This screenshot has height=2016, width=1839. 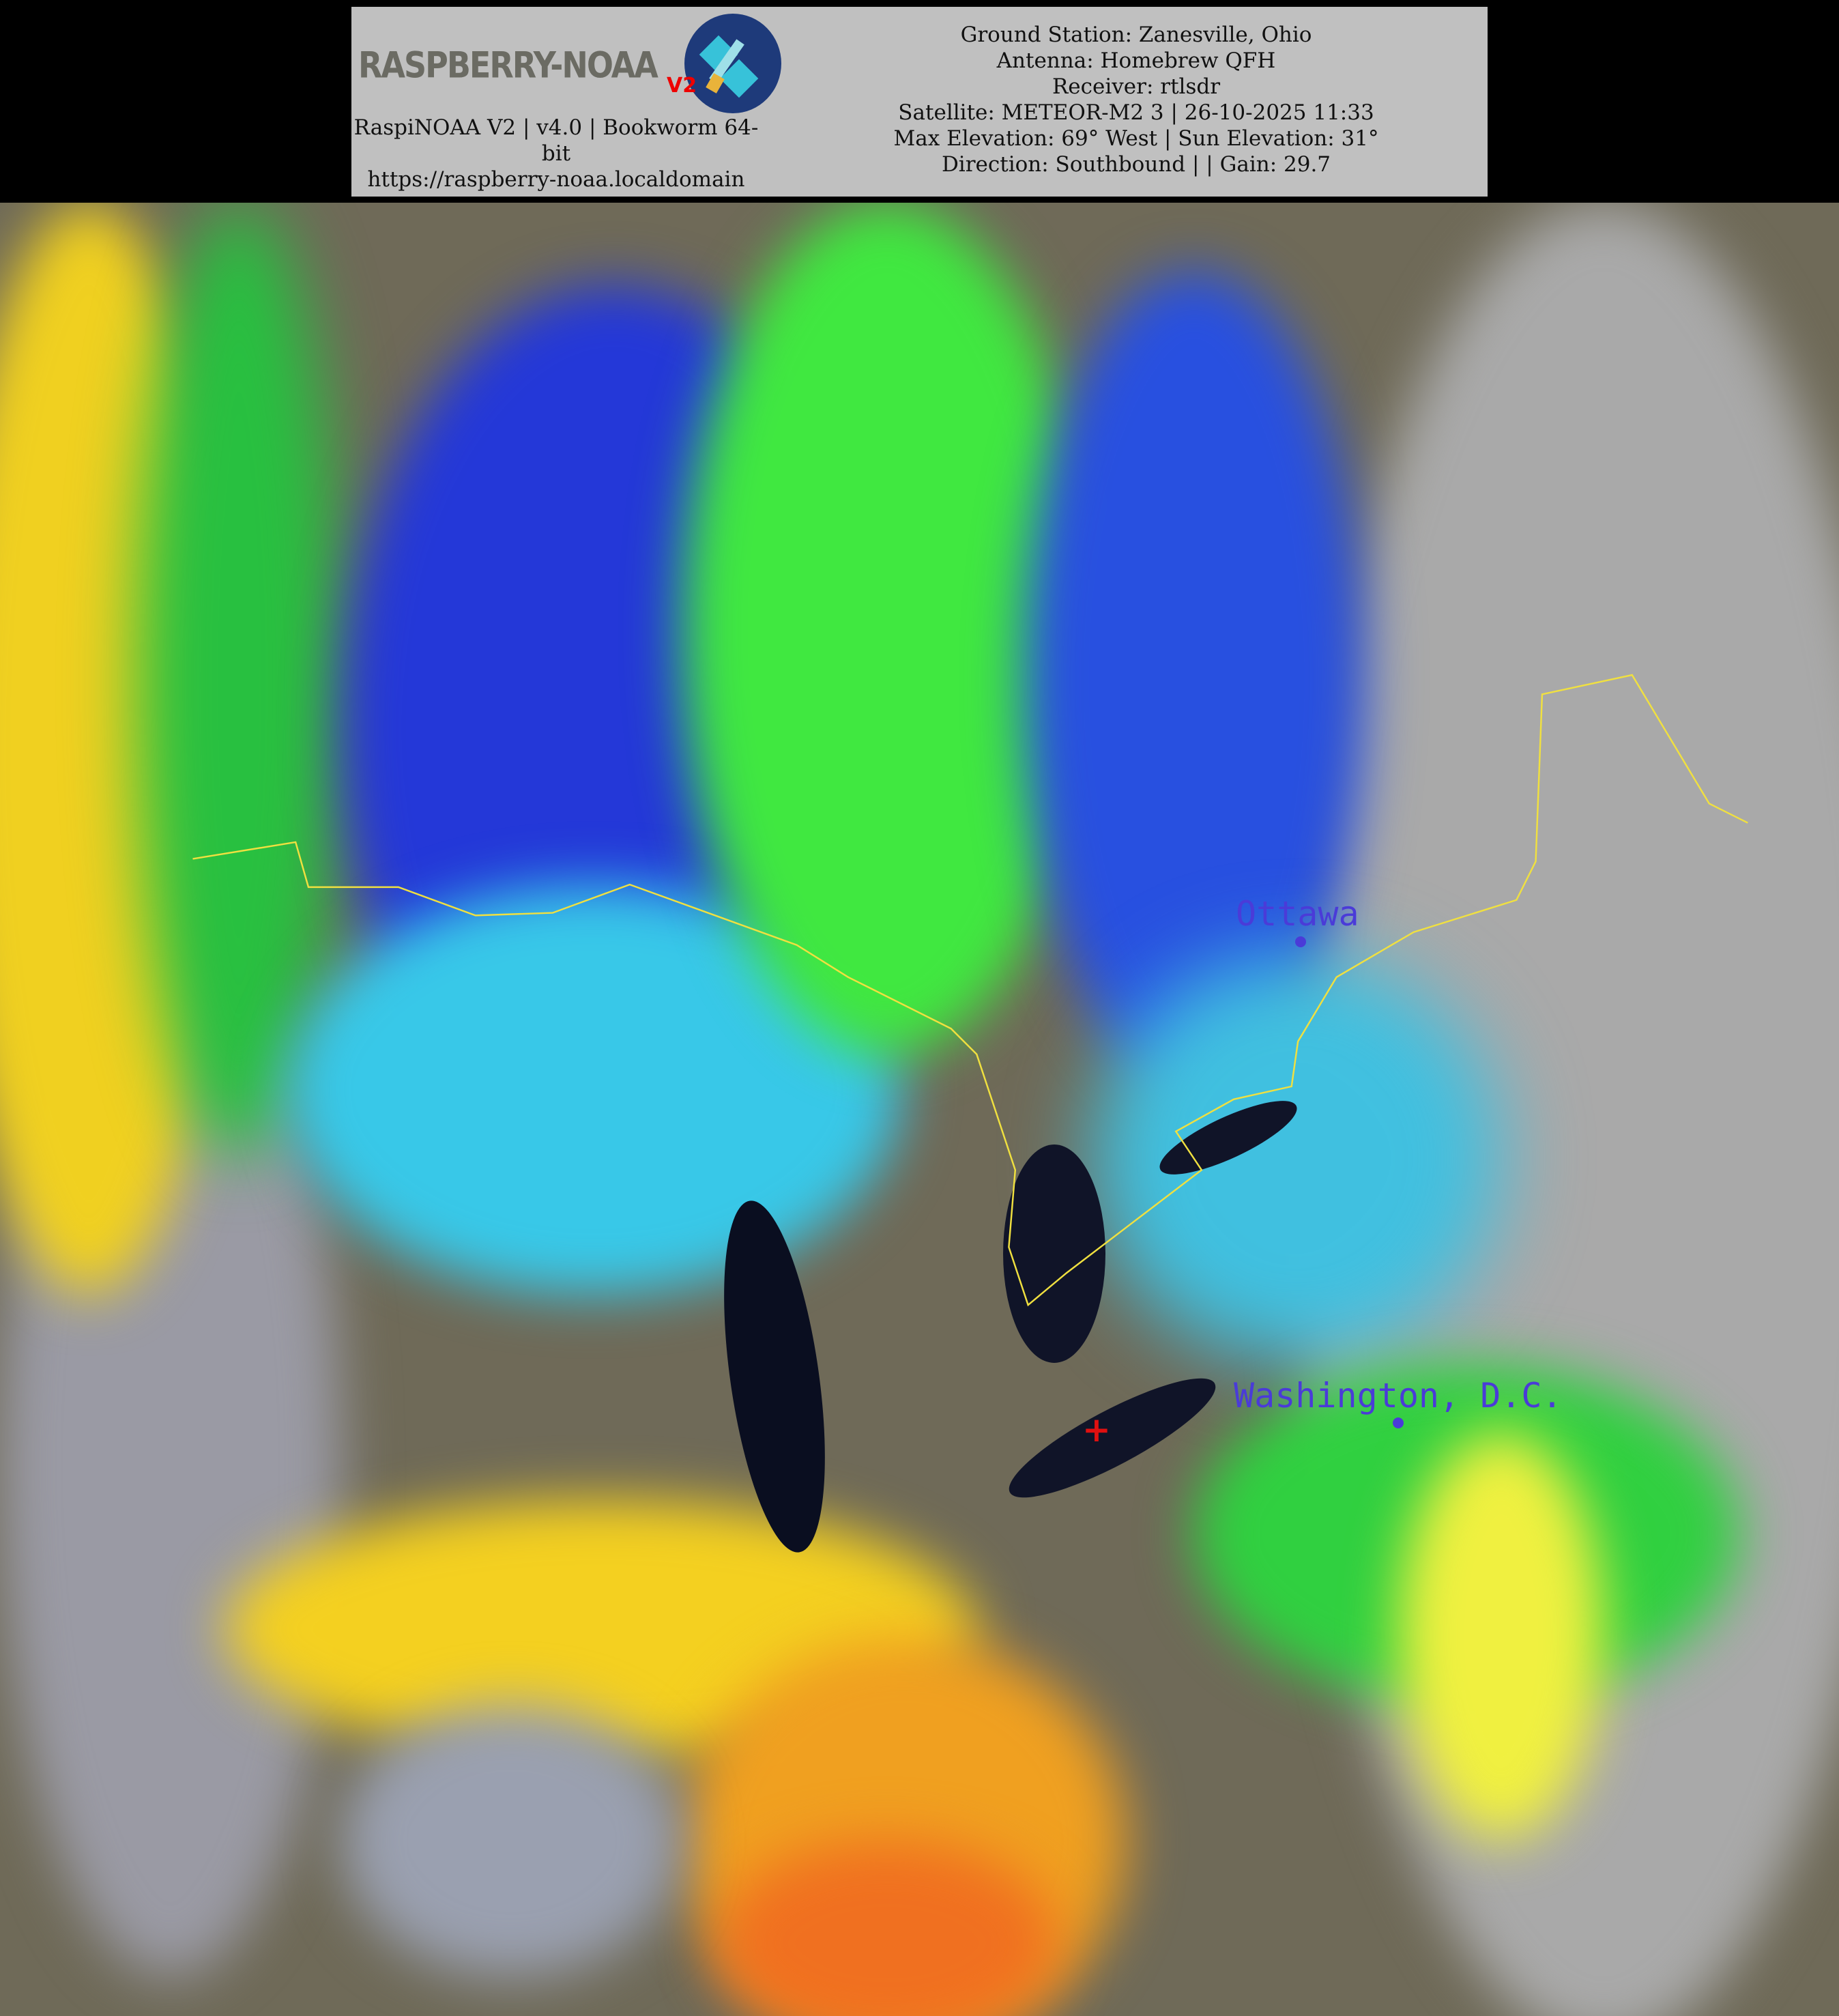 I want to click on version-line-cont: bit, so click(x=556, y=153).